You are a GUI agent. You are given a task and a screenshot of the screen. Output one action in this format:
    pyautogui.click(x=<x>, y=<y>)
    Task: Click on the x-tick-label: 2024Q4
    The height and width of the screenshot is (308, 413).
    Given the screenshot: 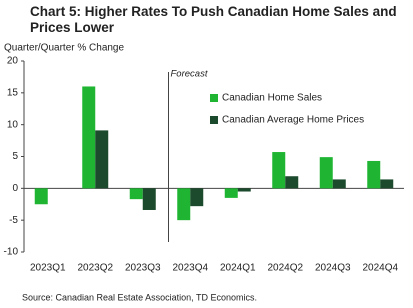 What is the action you would take?
    pyautogui.click(x=380, y=268)
    